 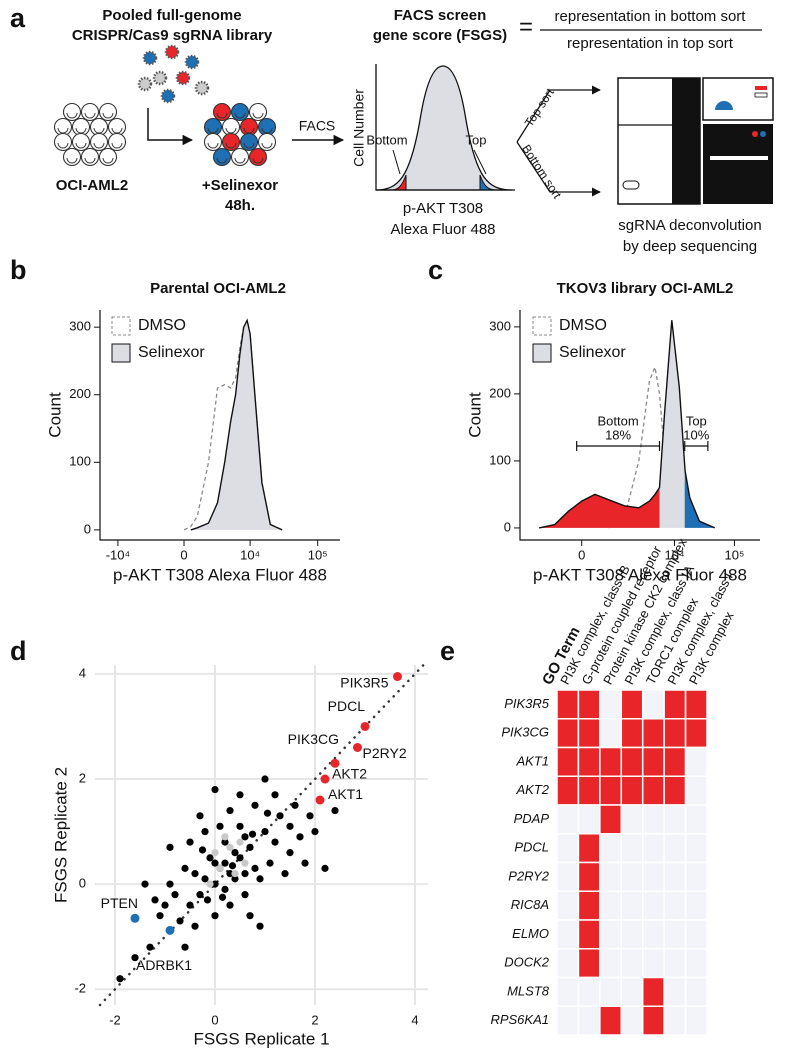 I want to click on y-tick-label: 2, so click(x=82, y=777).